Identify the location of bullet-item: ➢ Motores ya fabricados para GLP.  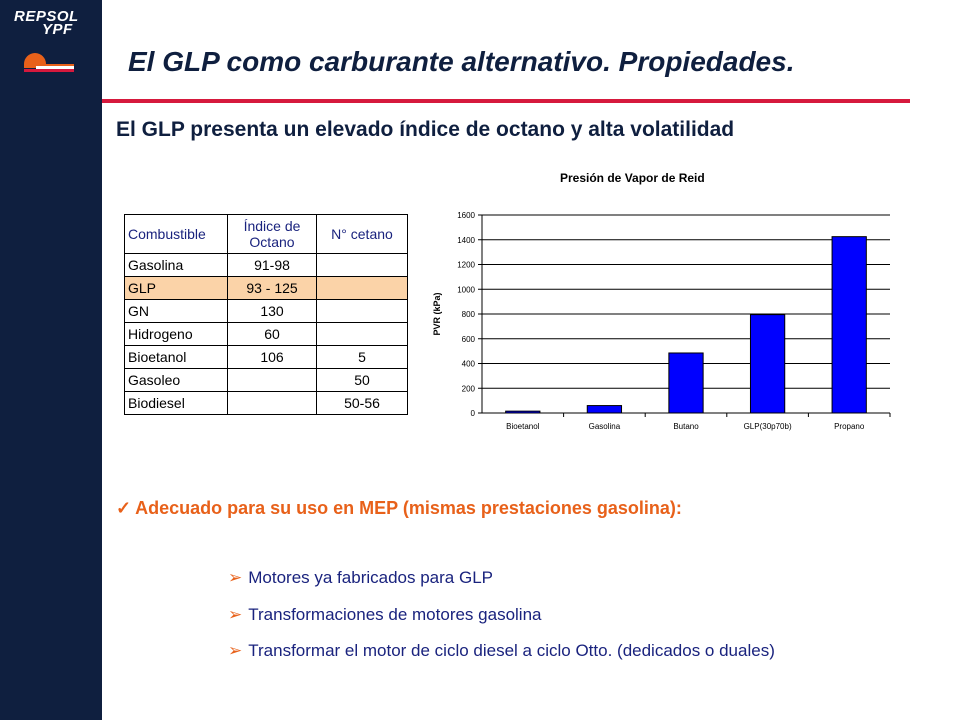
(360, 578).